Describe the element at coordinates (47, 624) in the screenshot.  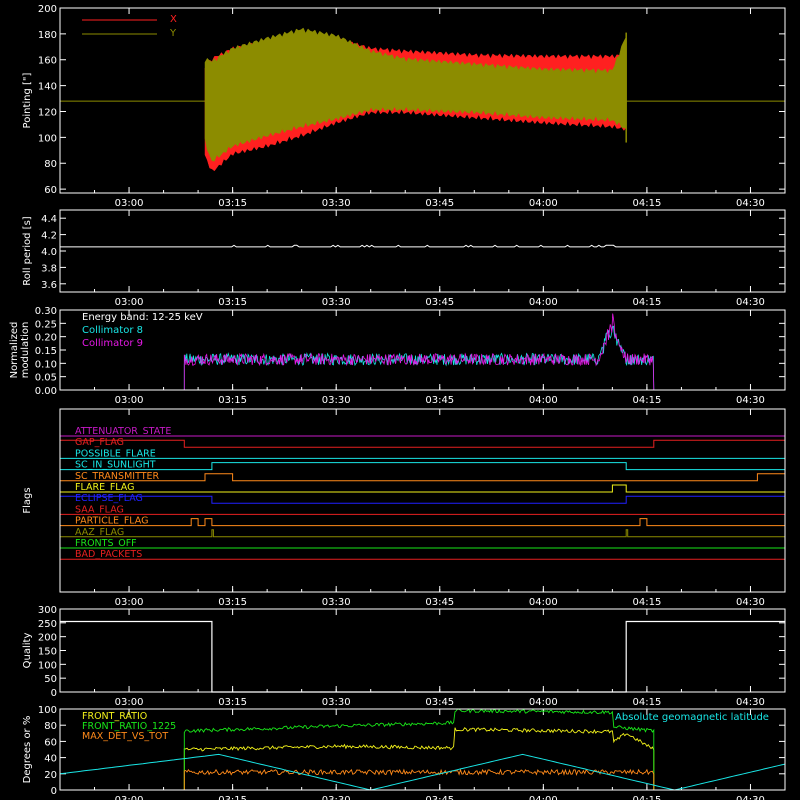
I see `y-tick-label: 250` at that location.